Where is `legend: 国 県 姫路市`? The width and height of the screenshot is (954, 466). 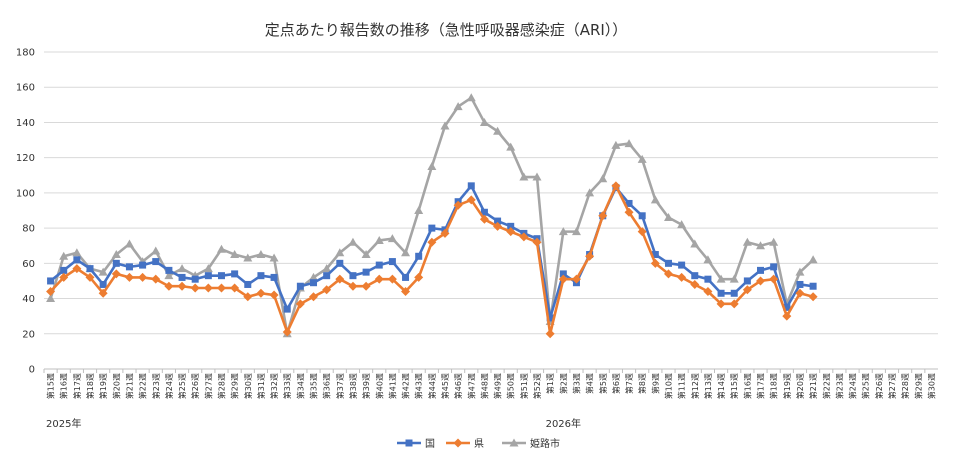
legend: 国 県 姫路市 is located at coordinates (478, 443).